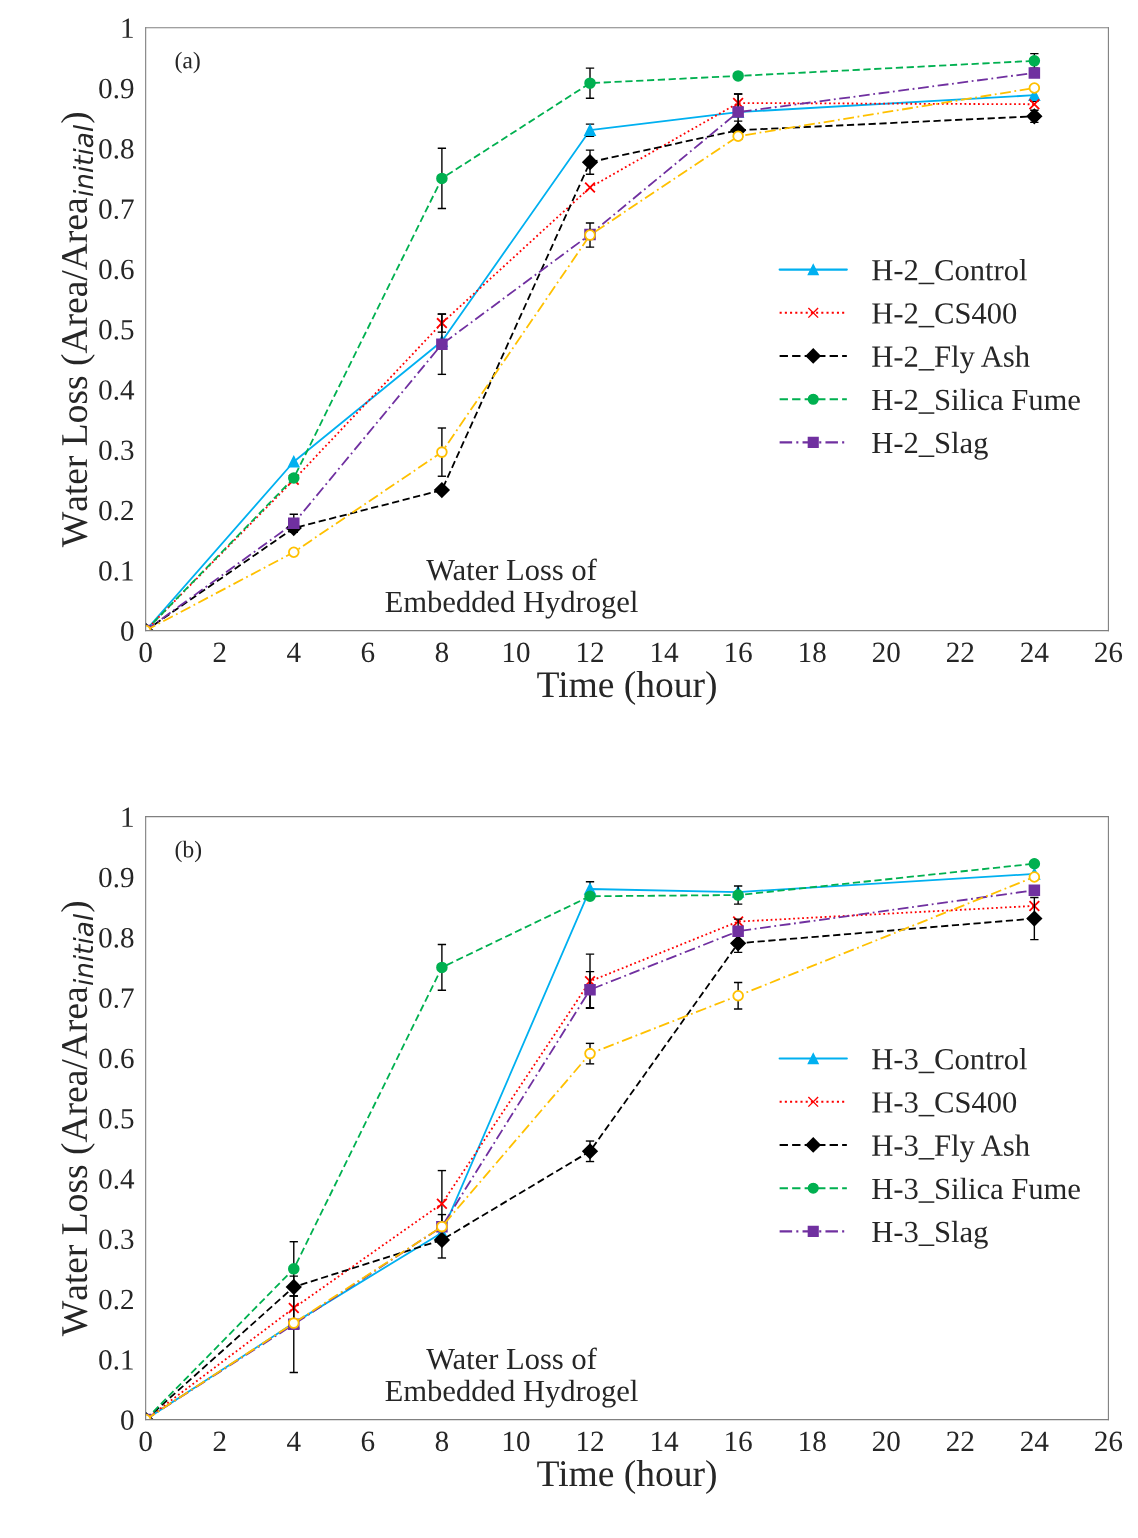 The image size is (1138, 1538). I want to click on annotation: (b), so click(188, 851).